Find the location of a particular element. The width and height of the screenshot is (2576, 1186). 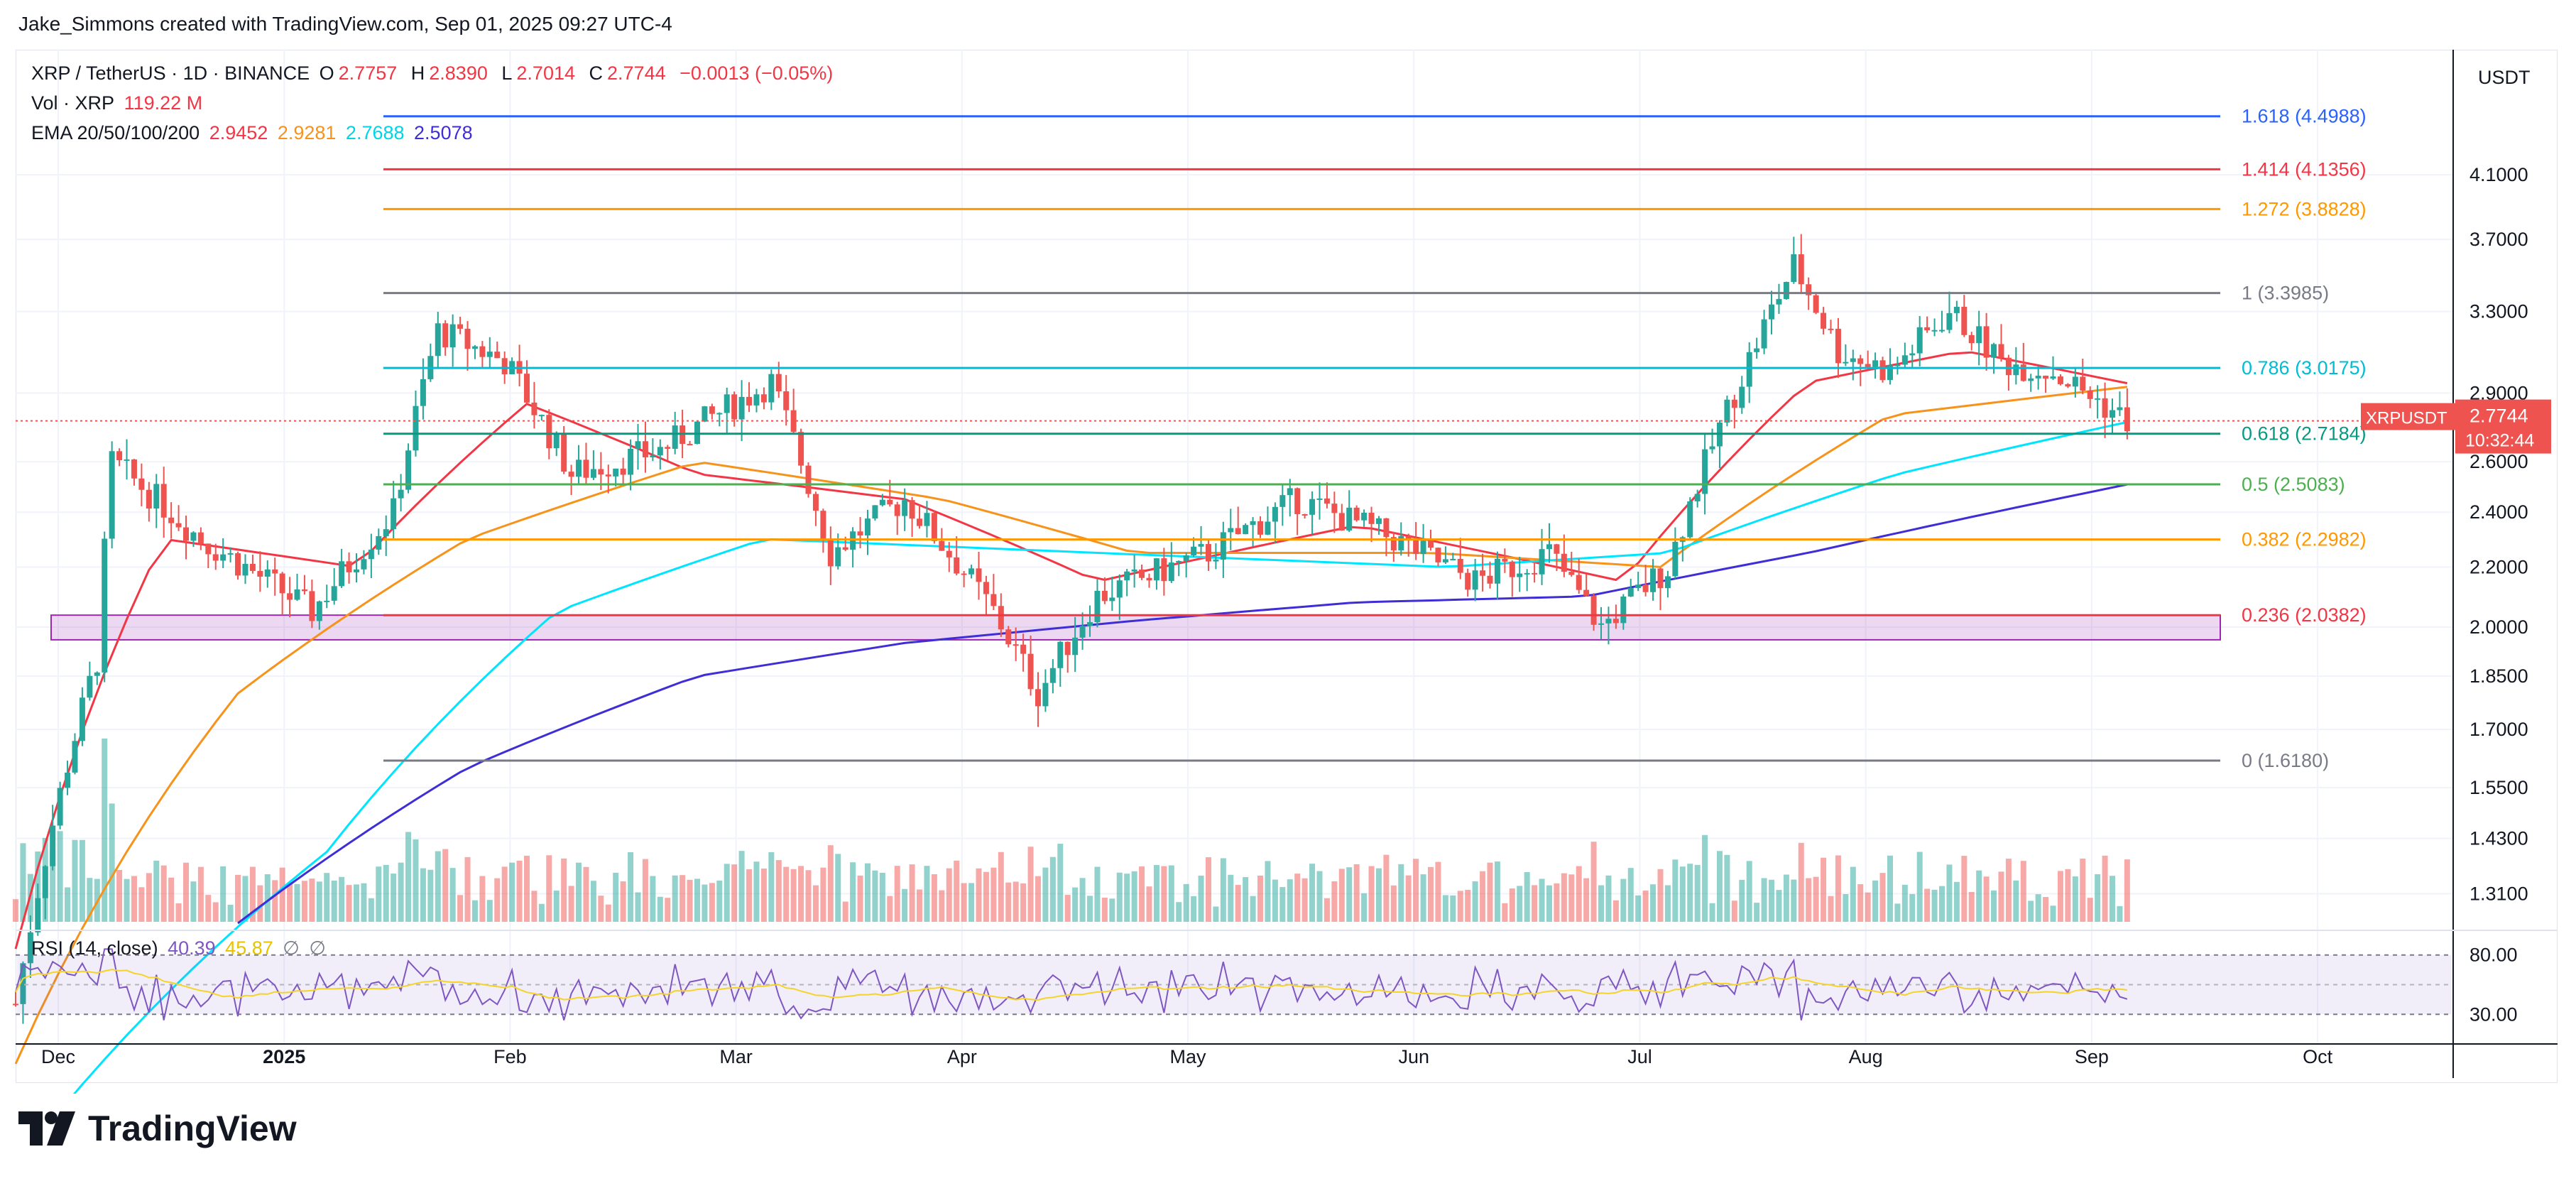

fib-label: 1.618 (4.4988) is located at coordinates (2304, 116).